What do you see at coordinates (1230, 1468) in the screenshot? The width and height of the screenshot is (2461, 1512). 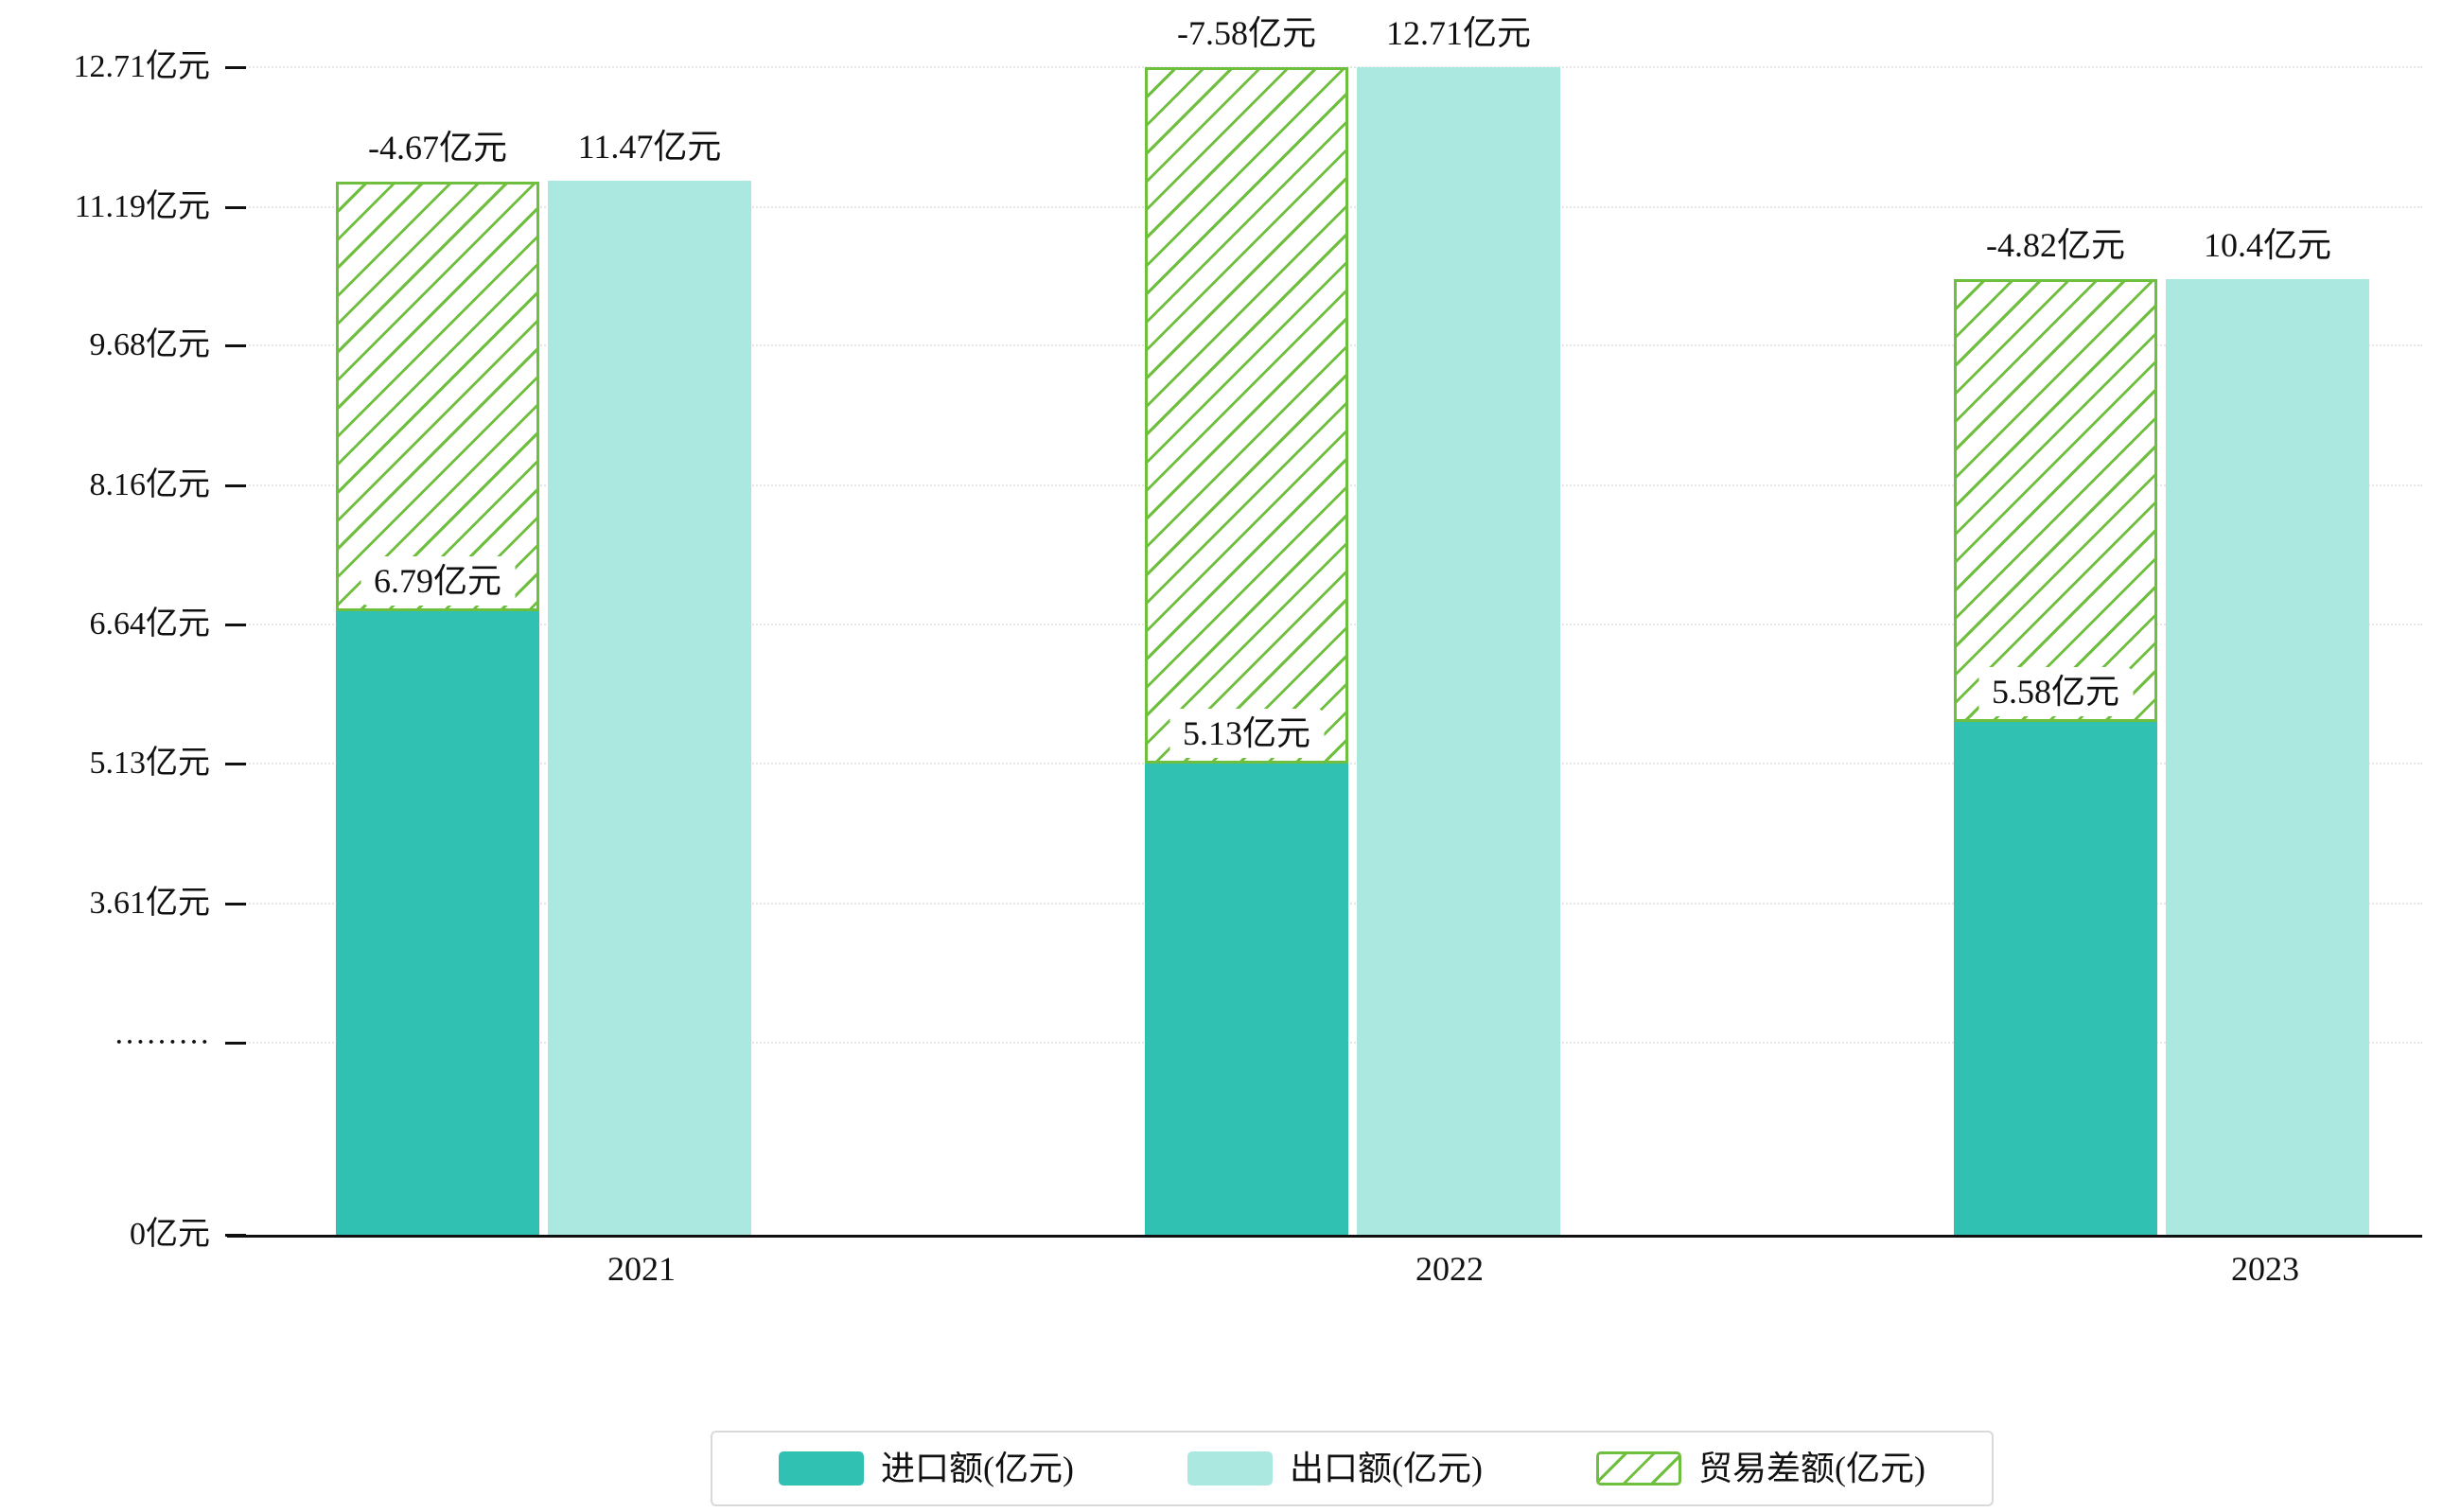 I see `export-legend-swatch-icon` at bounding box center [1230, 1468].